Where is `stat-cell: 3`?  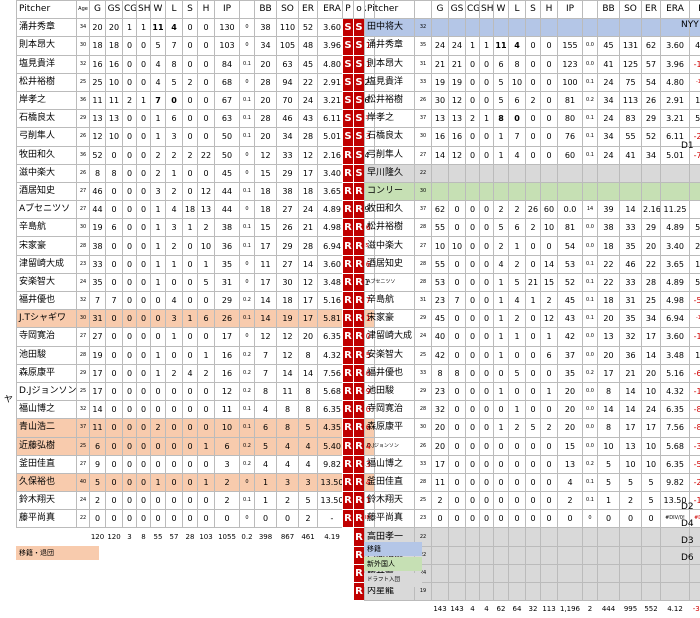 stat-cell: 3 is located at coordinates (158, 191).